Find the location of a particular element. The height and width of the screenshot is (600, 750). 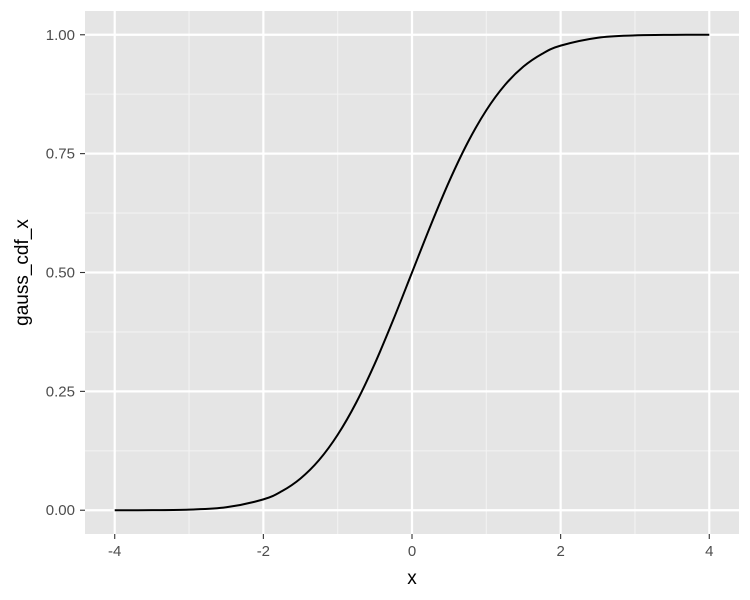

x-axis-title: x is located at coordinates (412, 578).